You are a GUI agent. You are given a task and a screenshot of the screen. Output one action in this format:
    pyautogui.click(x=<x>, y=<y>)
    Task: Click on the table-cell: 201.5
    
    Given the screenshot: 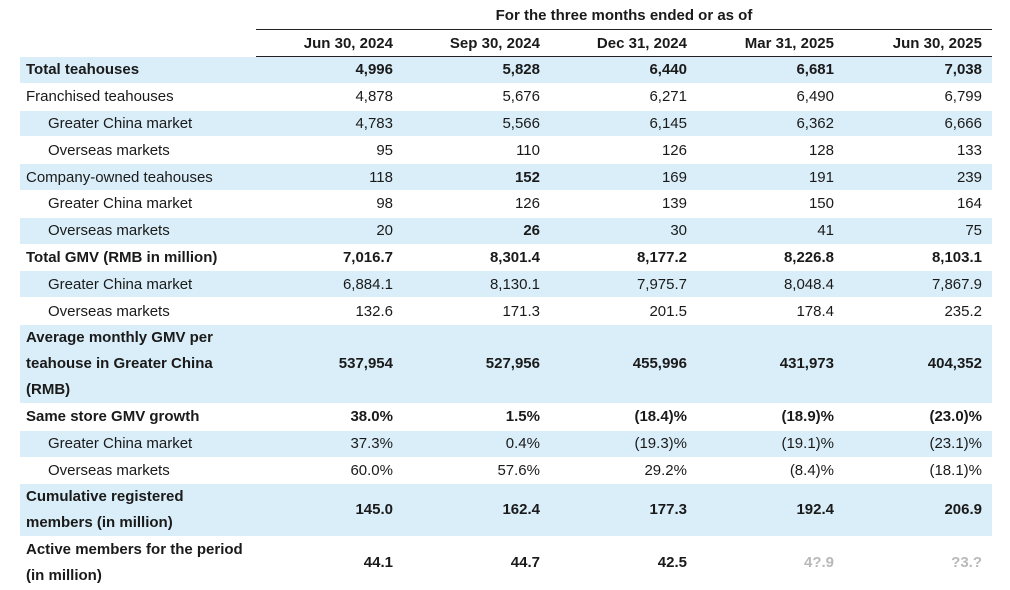 What is the action you would take?
    pyautogui.click(x=623, y=311)
    